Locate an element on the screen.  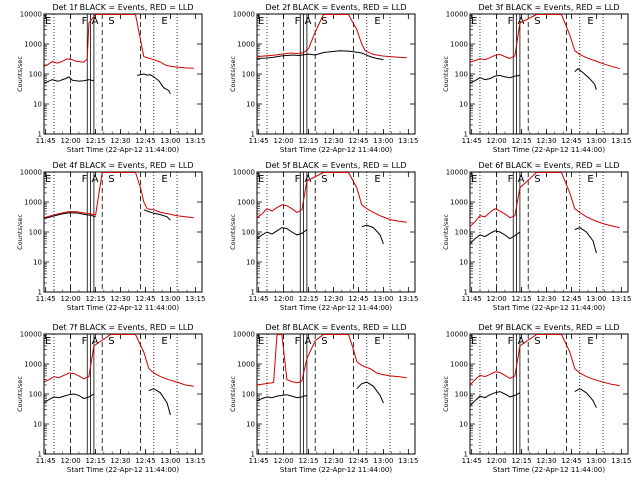
panel-title: Det 8f BLACK = Events, RED = LLD is located at coordinates (335, 327).